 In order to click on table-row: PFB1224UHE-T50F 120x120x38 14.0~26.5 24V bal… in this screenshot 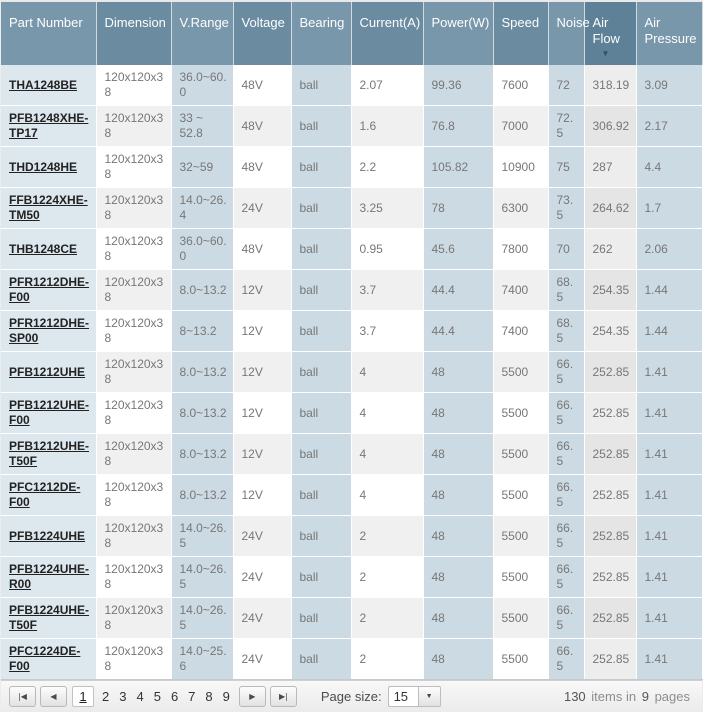, I will do `click(352, 618)`.